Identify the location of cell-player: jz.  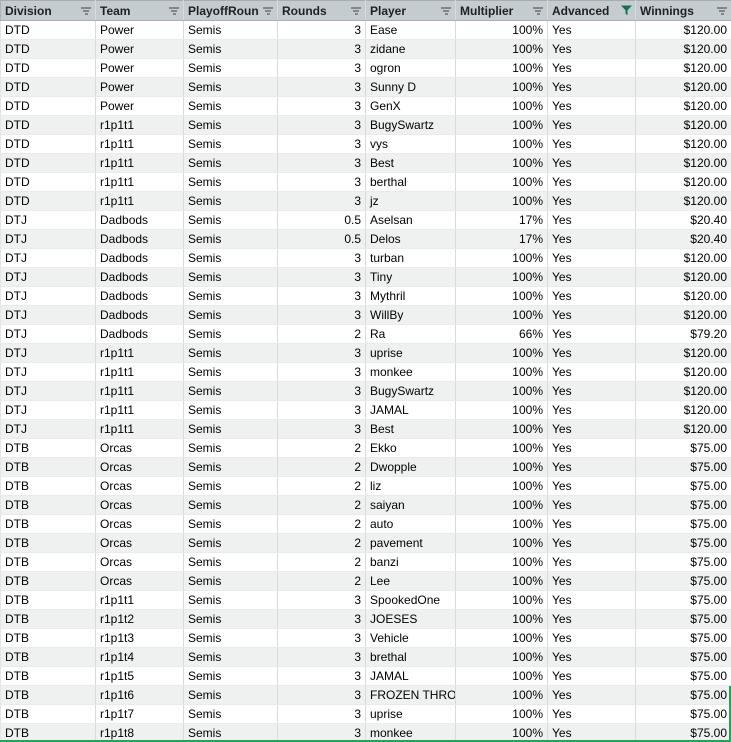
(410, 201).